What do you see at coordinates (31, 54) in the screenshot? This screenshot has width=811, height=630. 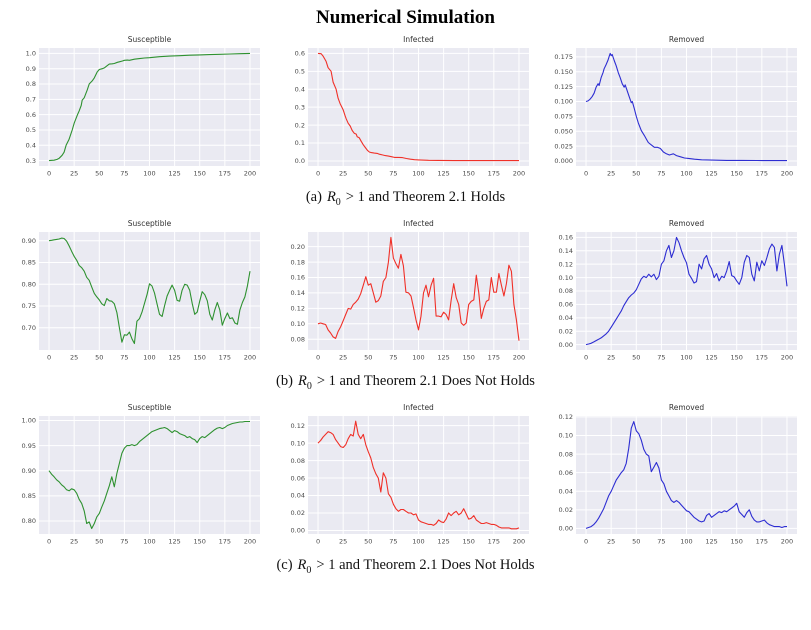 I see `svg-text: 1.0` at bounding box center [31, 54].